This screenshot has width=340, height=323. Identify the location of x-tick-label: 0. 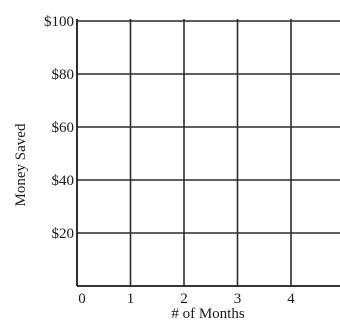
(82, 299).